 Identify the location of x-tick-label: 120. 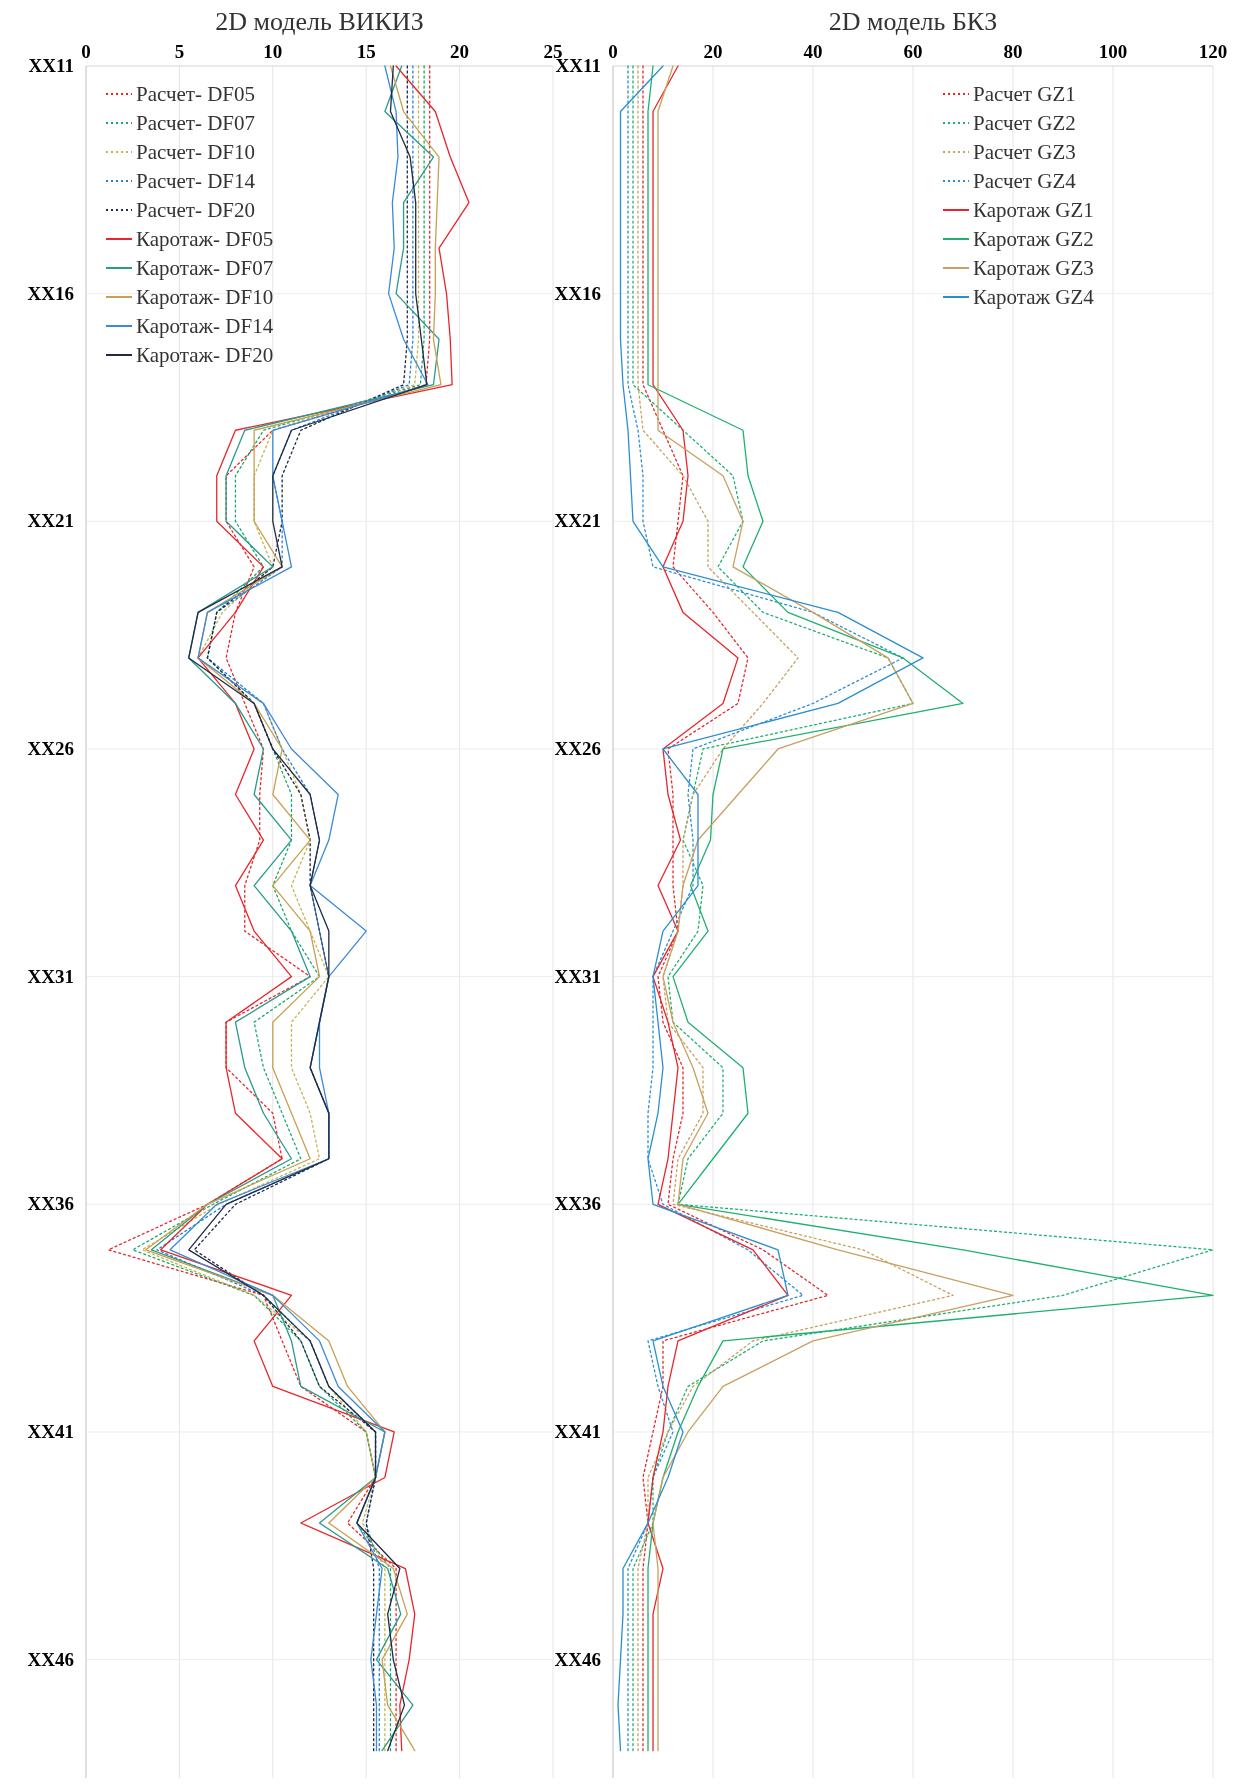
(1213, 51).